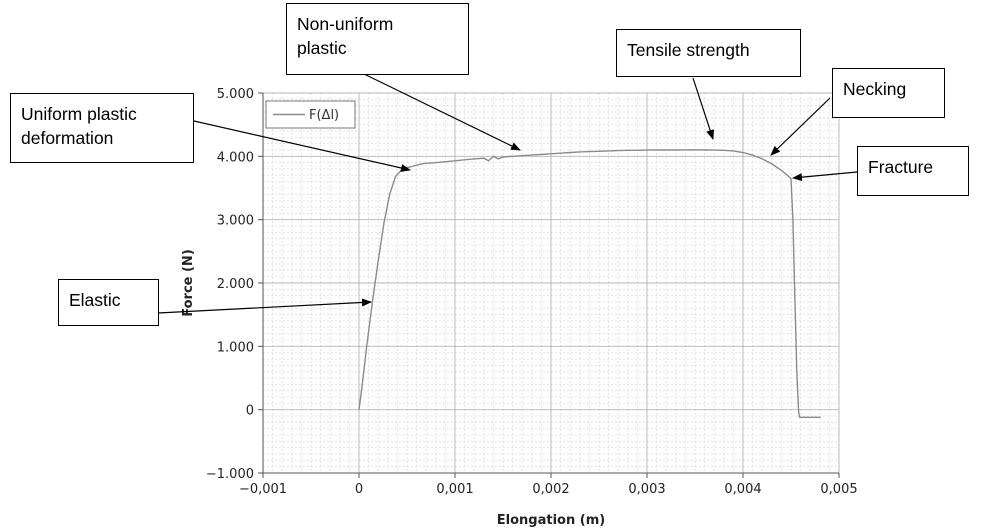 This screenshot has height=531, width=984. Describe the element at coordinates (703, 108) in the screenshot. I see `arrow-tensile-strength` at that location.